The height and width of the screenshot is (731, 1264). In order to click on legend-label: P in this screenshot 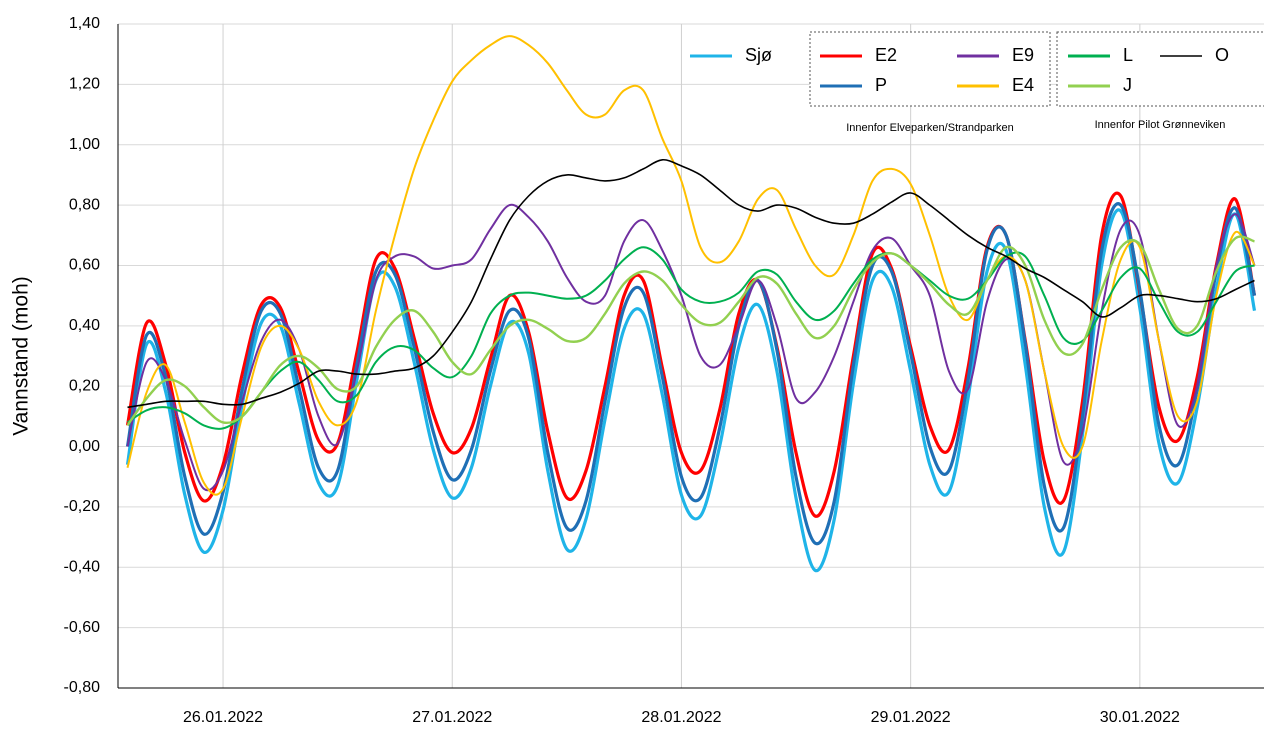, I will do `click(881, 85)`.